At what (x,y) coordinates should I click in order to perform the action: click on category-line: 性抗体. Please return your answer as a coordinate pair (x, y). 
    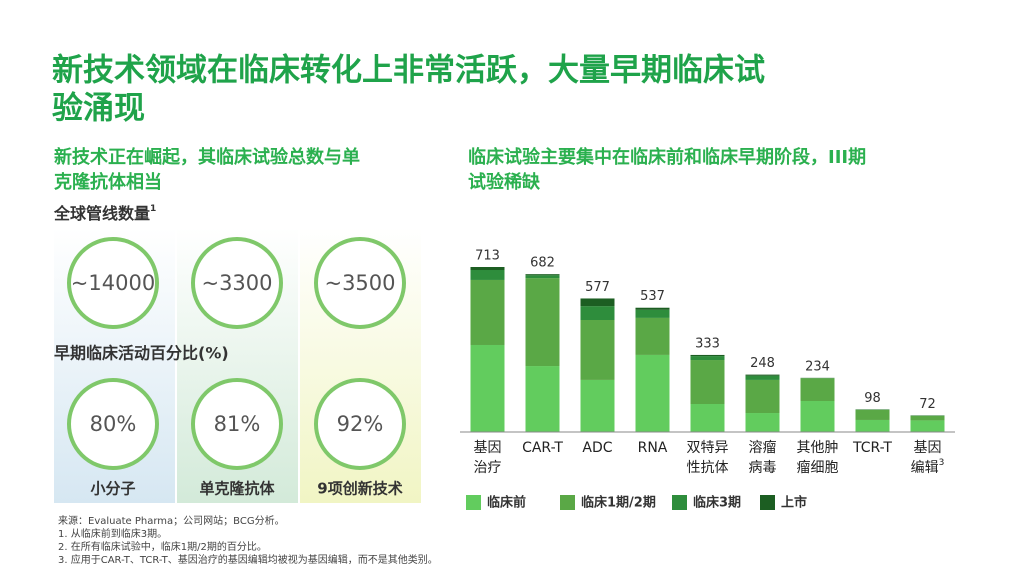
    Looking at the image, I should click on (708, 468).